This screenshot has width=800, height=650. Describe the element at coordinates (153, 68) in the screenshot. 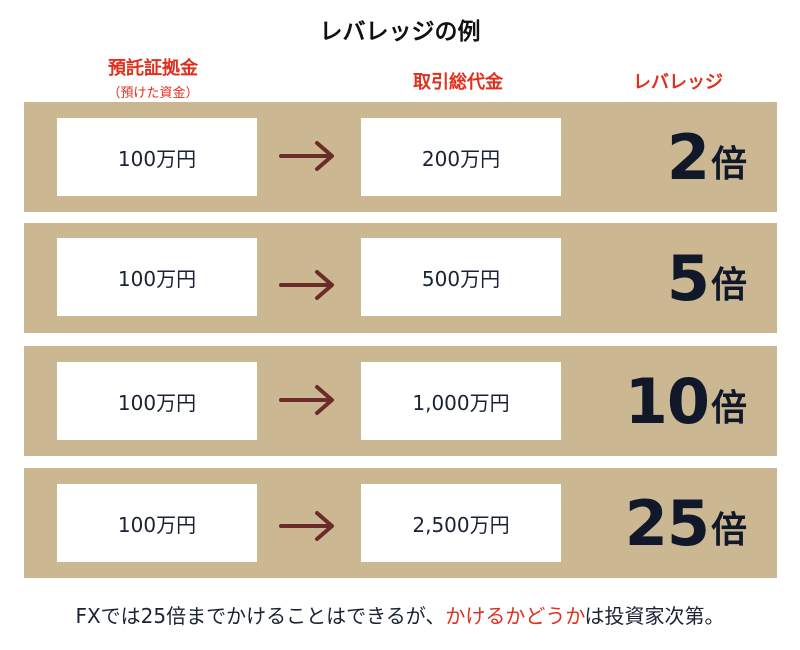

I see `header-margin-label: 預託証拠金` at that location.